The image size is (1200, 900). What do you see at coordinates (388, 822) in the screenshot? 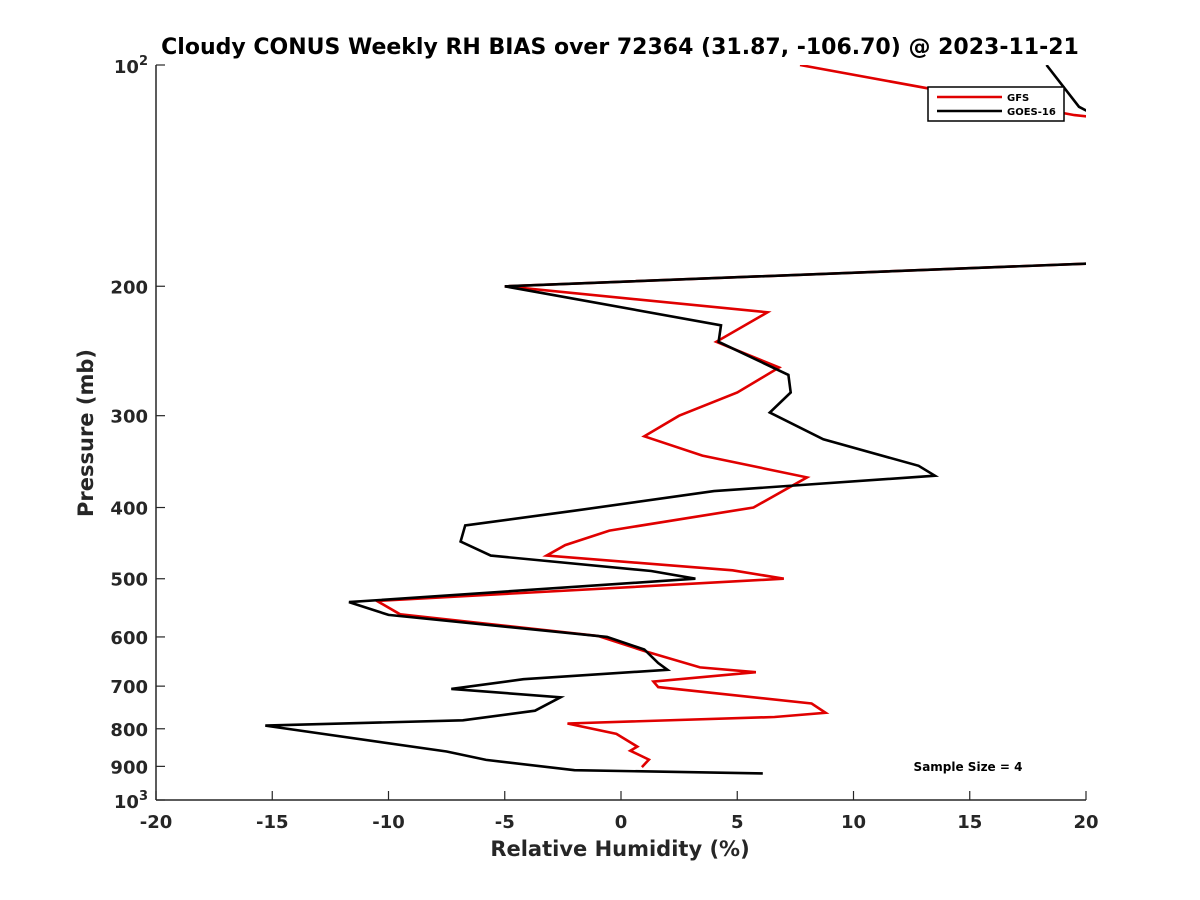
I see `x-tick-label: -10` at bounding box center [388, 822].